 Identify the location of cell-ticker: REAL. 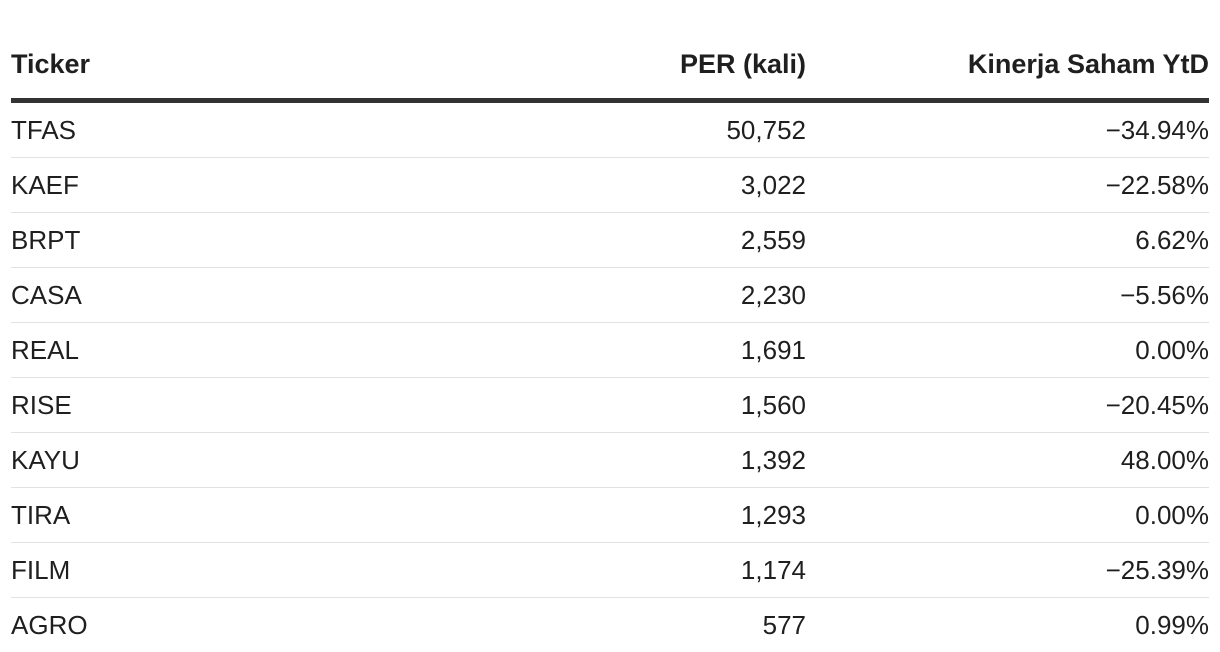
(45, 349).